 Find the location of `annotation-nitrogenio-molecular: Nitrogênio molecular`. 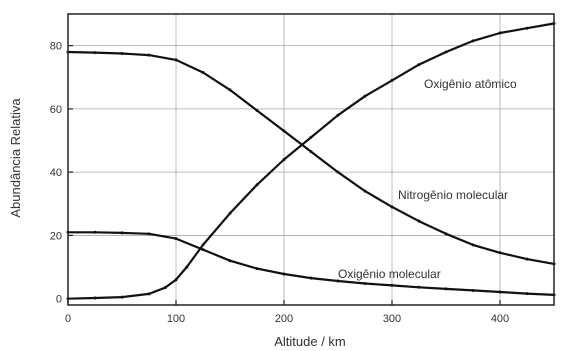

annotation-nitrogenio-molecular: Nitrogênio molecular is located at coordinates (453, 195).